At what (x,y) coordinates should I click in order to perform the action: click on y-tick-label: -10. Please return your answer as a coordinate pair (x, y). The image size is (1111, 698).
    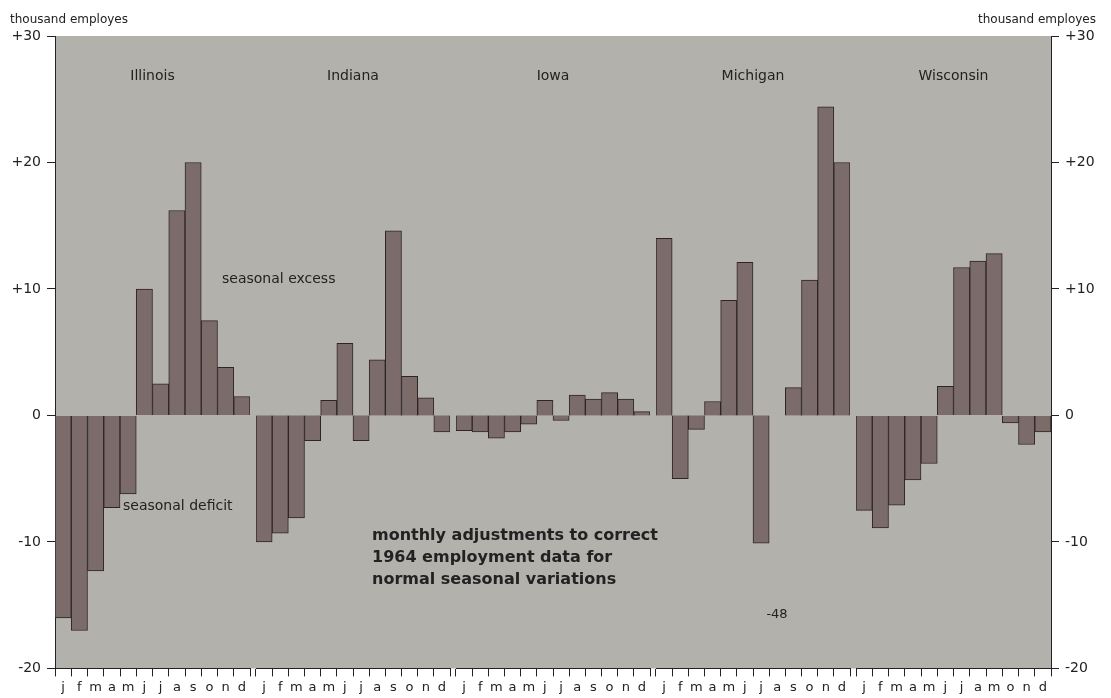
    Looking at the image, I should click on (29, 540).